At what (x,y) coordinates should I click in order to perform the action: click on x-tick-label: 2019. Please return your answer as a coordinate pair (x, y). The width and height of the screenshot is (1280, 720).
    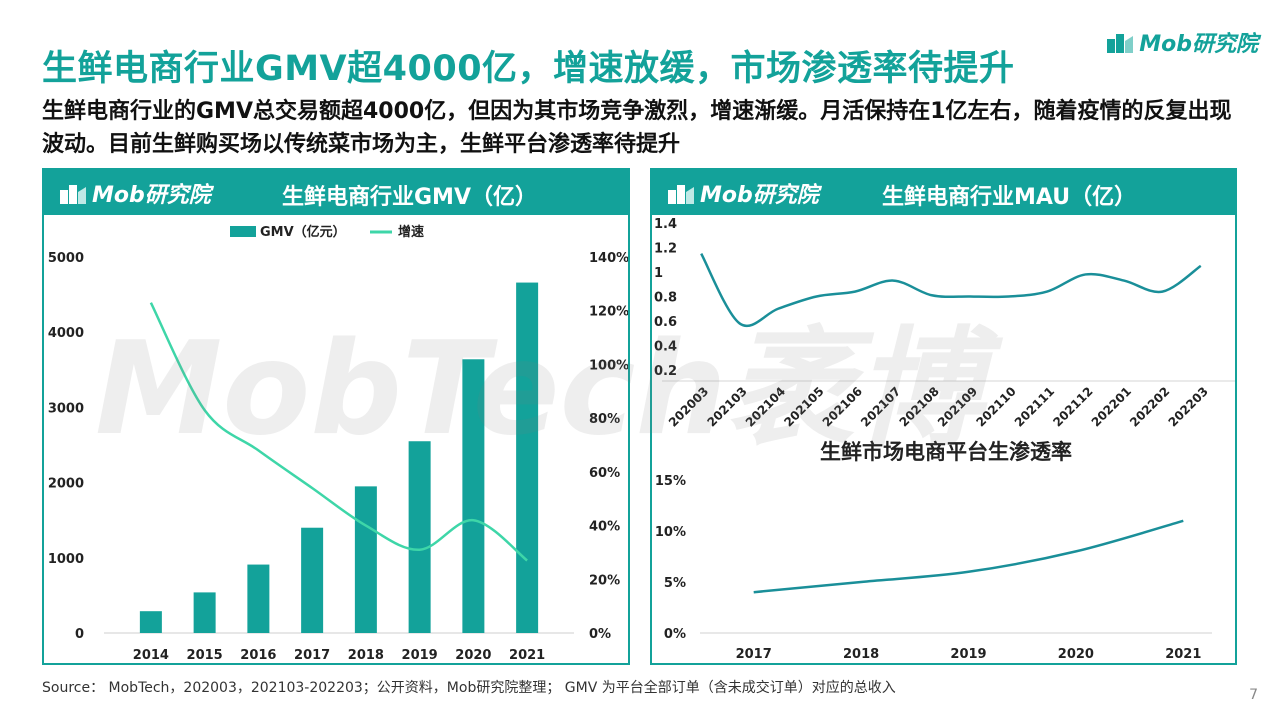
    Looking at the image, I should click on (420, 655).